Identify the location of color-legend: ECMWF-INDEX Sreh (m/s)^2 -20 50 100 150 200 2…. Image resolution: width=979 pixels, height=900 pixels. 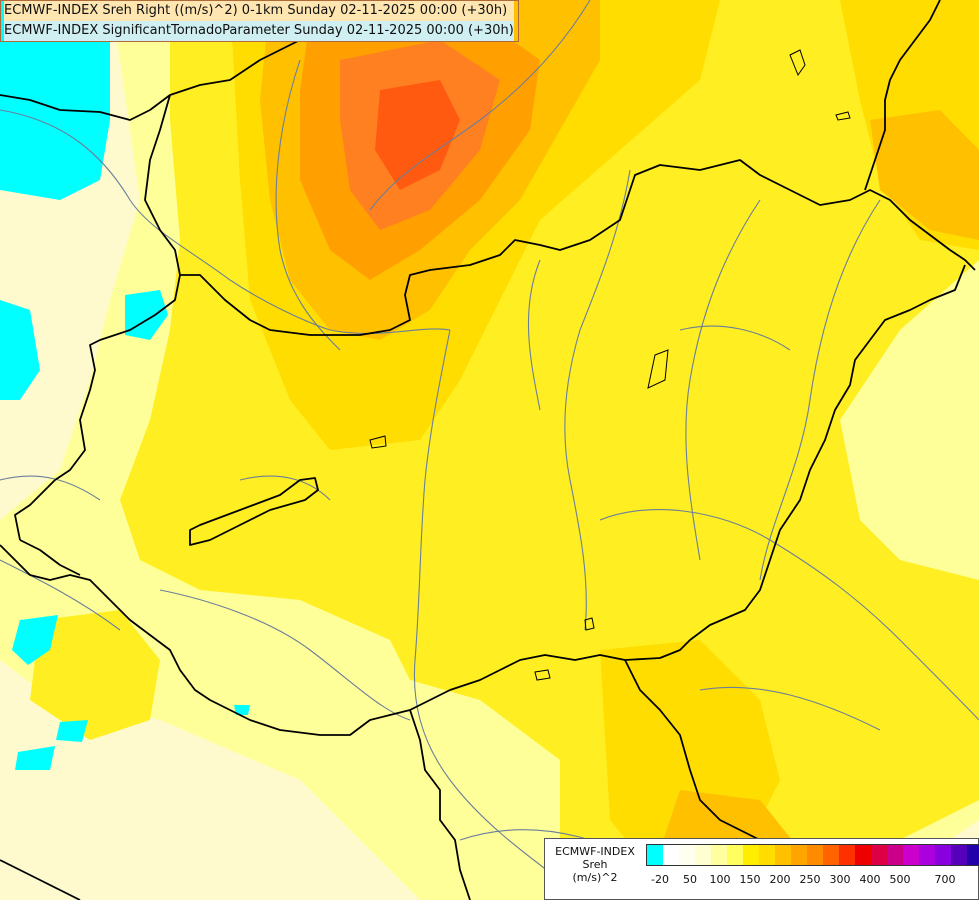
(761, 869).